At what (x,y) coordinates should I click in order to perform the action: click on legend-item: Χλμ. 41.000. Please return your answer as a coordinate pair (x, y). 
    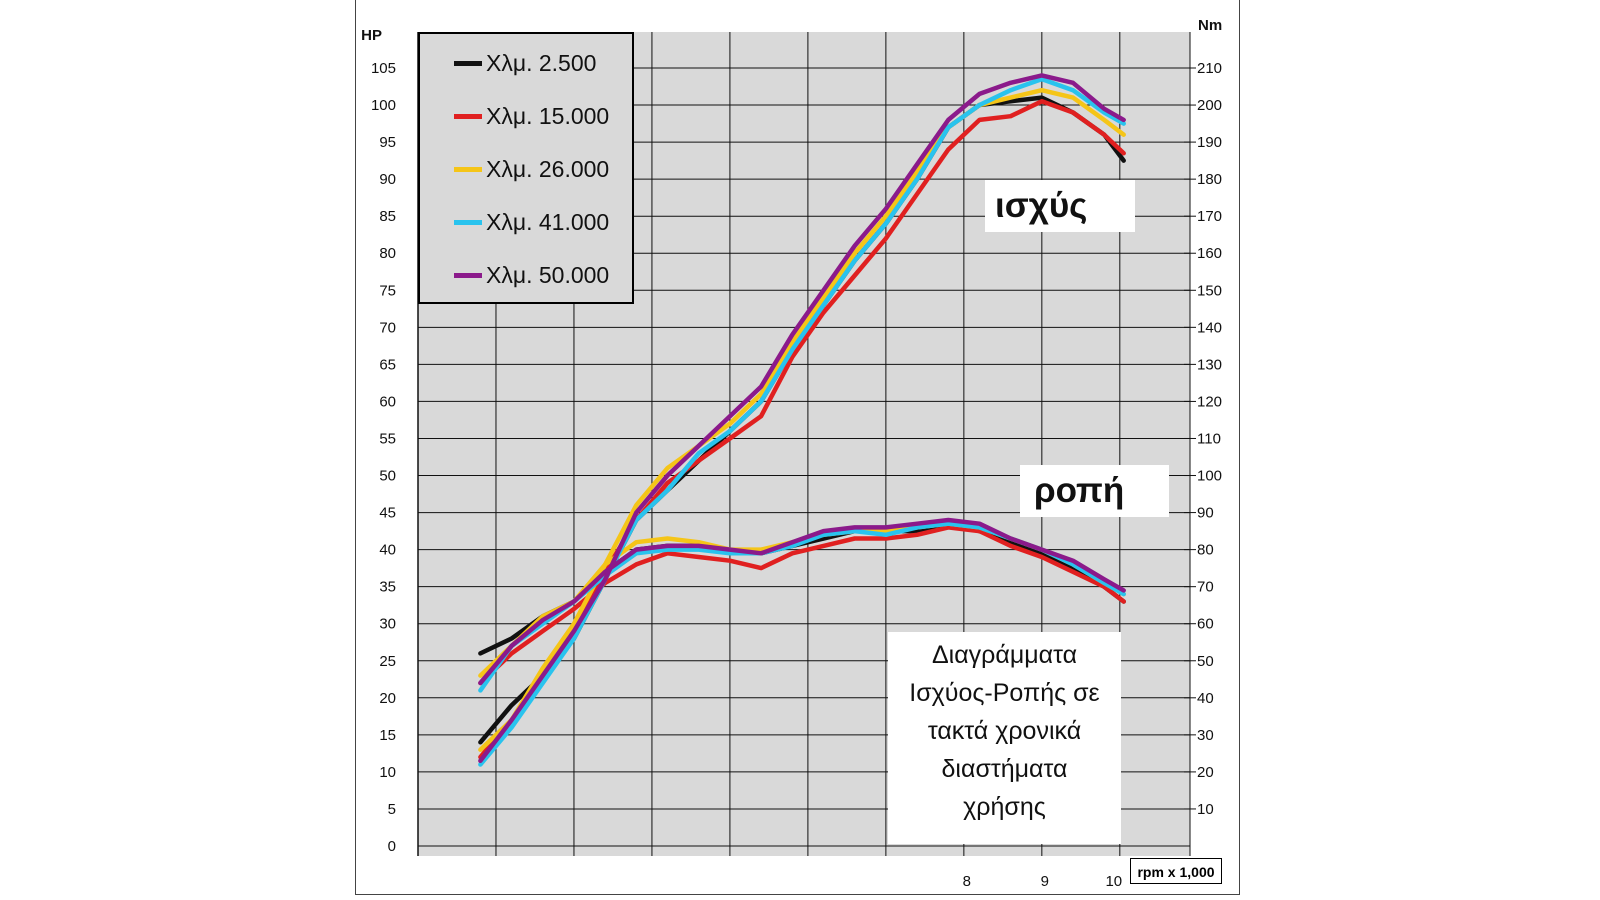
    Looking at the image, I should click on (531, 222).